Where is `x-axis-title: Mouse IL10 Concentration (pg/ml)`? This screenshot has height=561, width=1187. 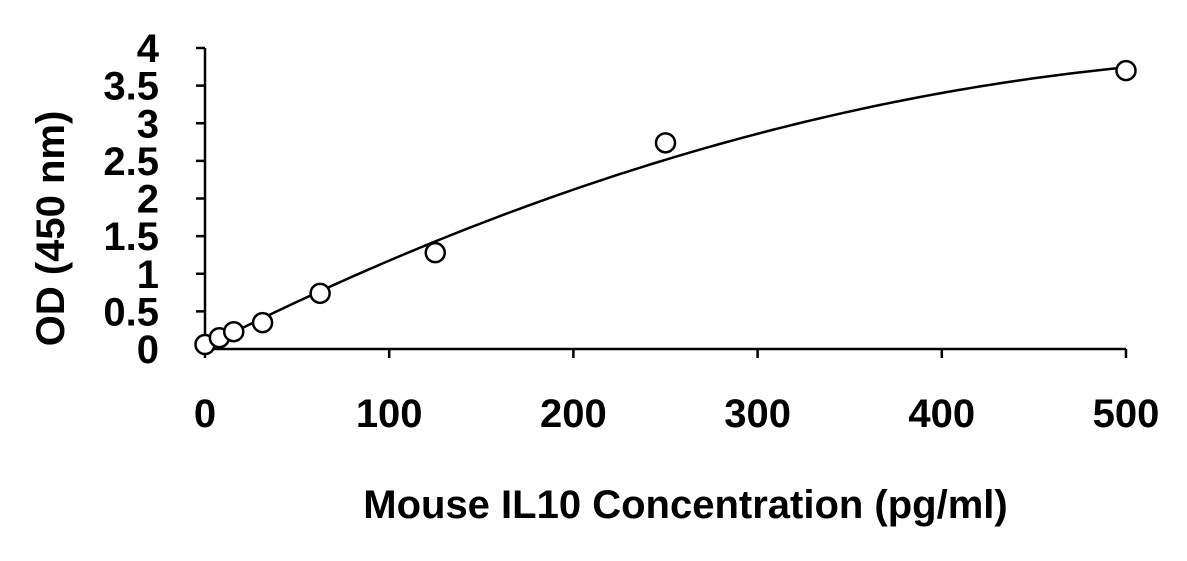
x-axis-title: Mouse IL10 Concentration (pg/ml) is located at coordinates (685, 505).